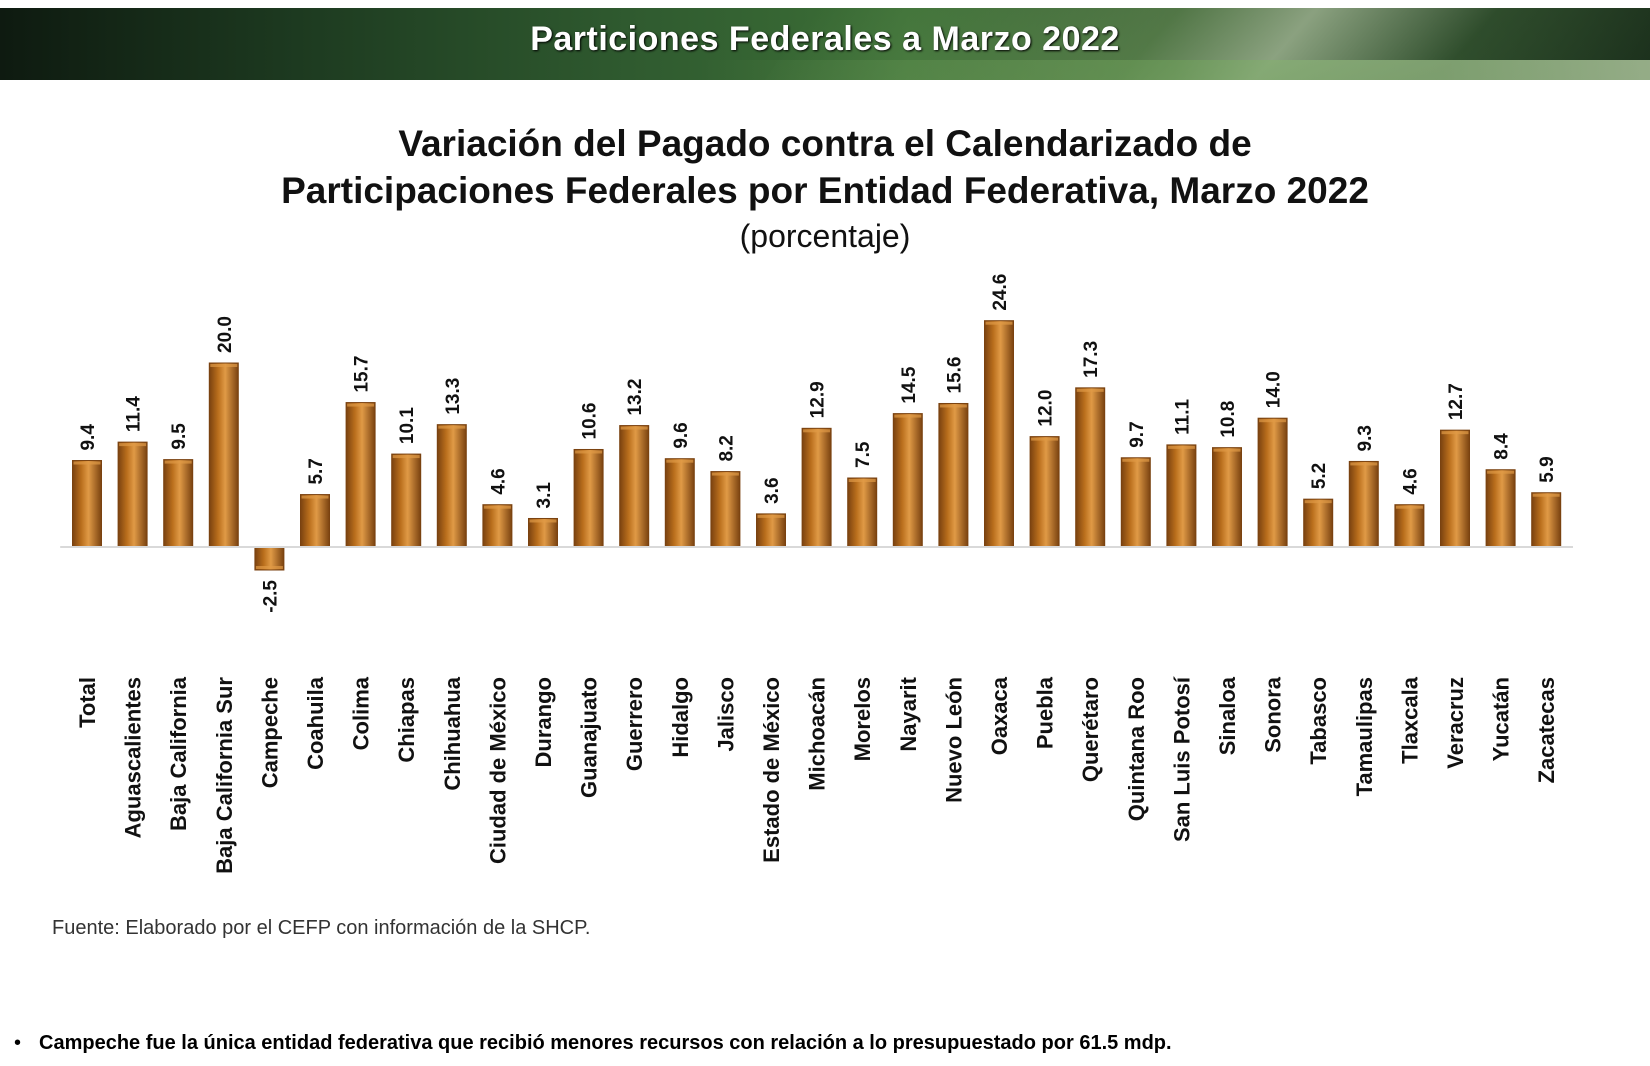 This screenshot has height=1066, width=1650. Describe the element at coordinates (1228, 419) in the screenshot. I see `value-label: 10.8` at that location.